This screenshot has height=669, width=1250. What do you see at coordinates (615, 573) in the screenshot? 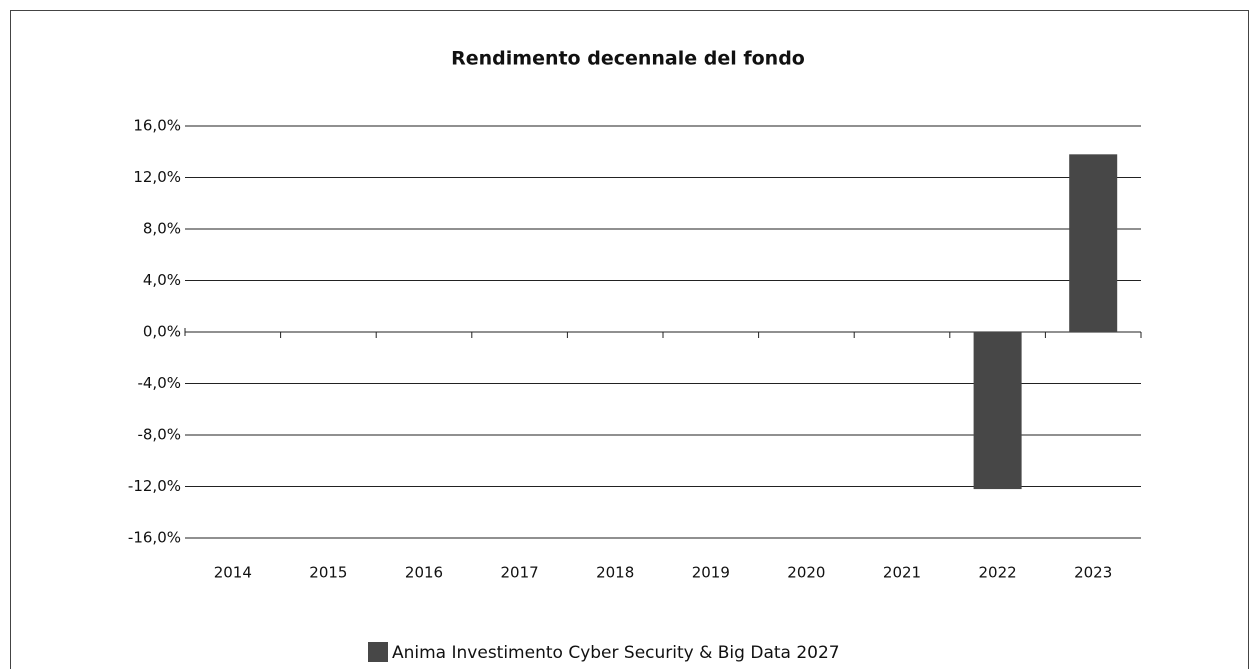
I see `x-tick-label: 2018` at bounding box center [615, 573].